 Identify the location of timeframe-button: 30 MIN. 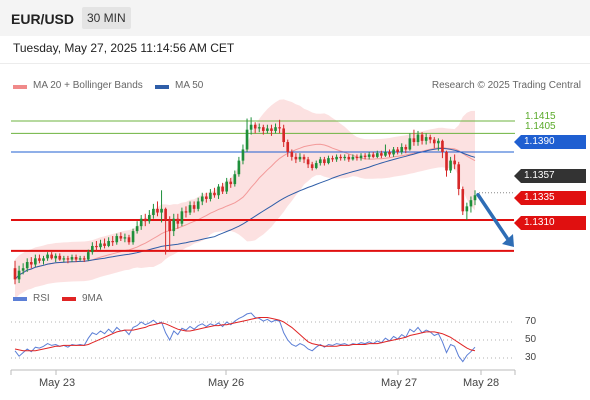
(106, 18).